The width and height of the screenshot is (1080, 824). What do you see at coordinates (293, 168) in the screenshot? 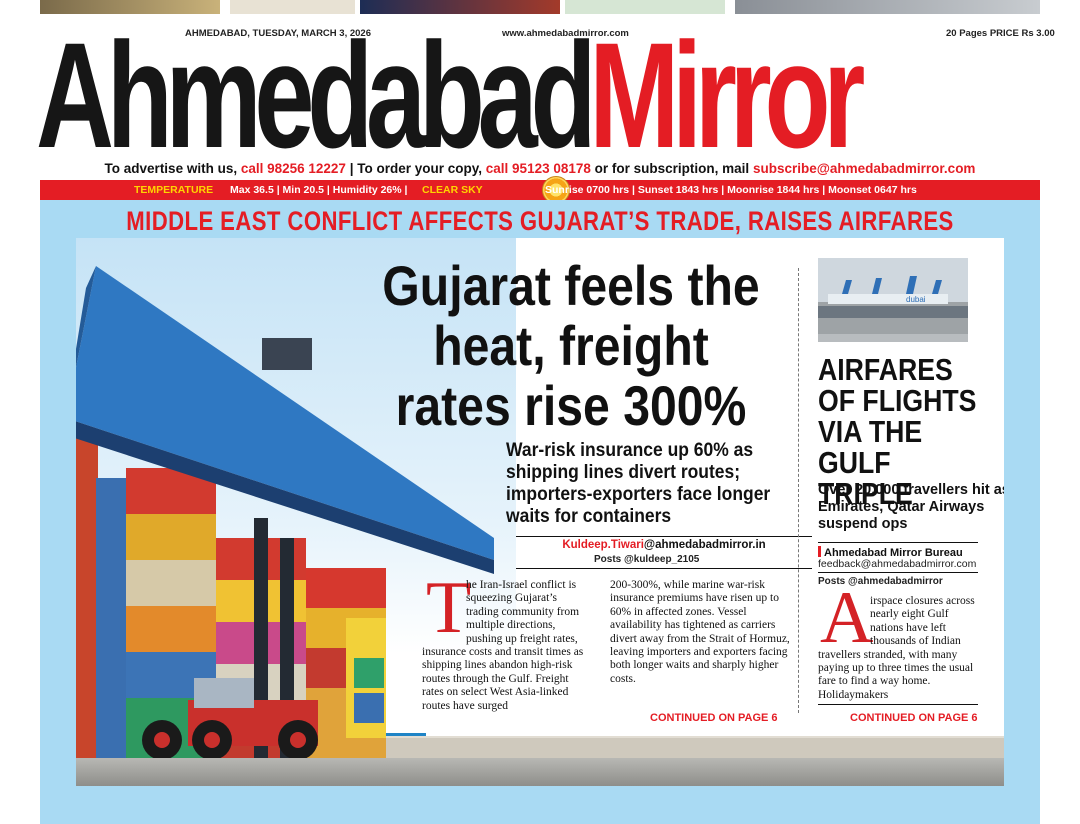
I see `ad-phone: call 98256 12227` at bounding box center [293, 168].